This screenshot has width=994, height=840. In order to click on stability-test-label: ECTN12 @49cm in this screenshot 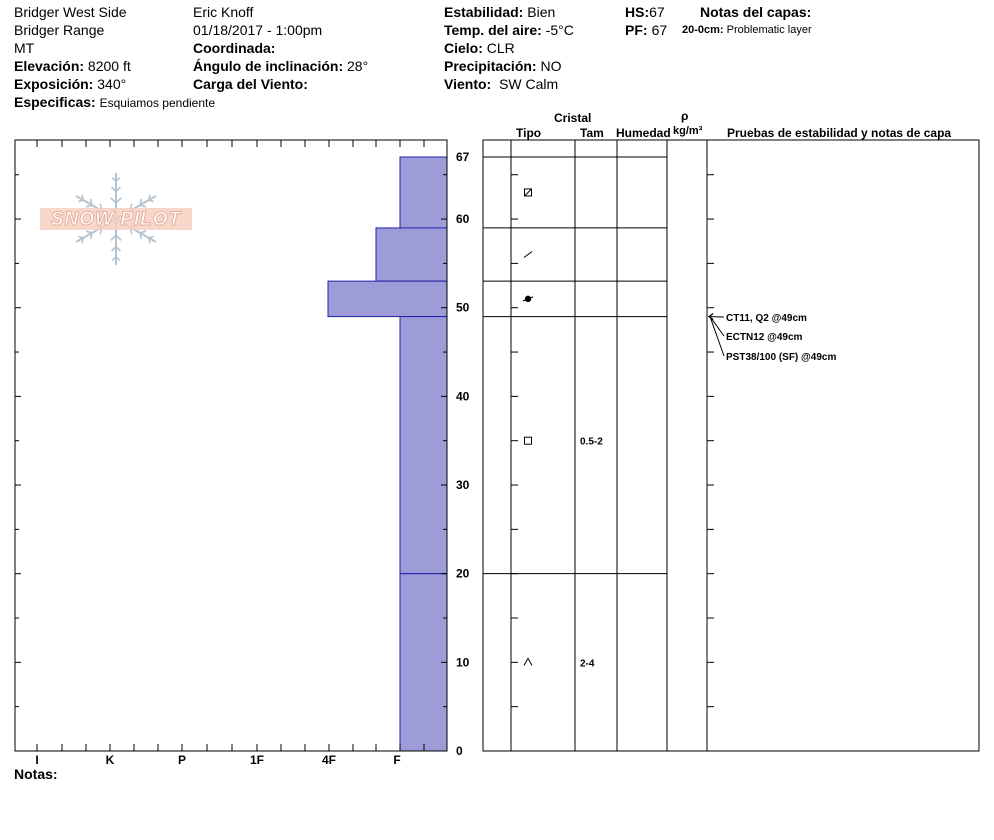, I will do `click(764, 337)`.